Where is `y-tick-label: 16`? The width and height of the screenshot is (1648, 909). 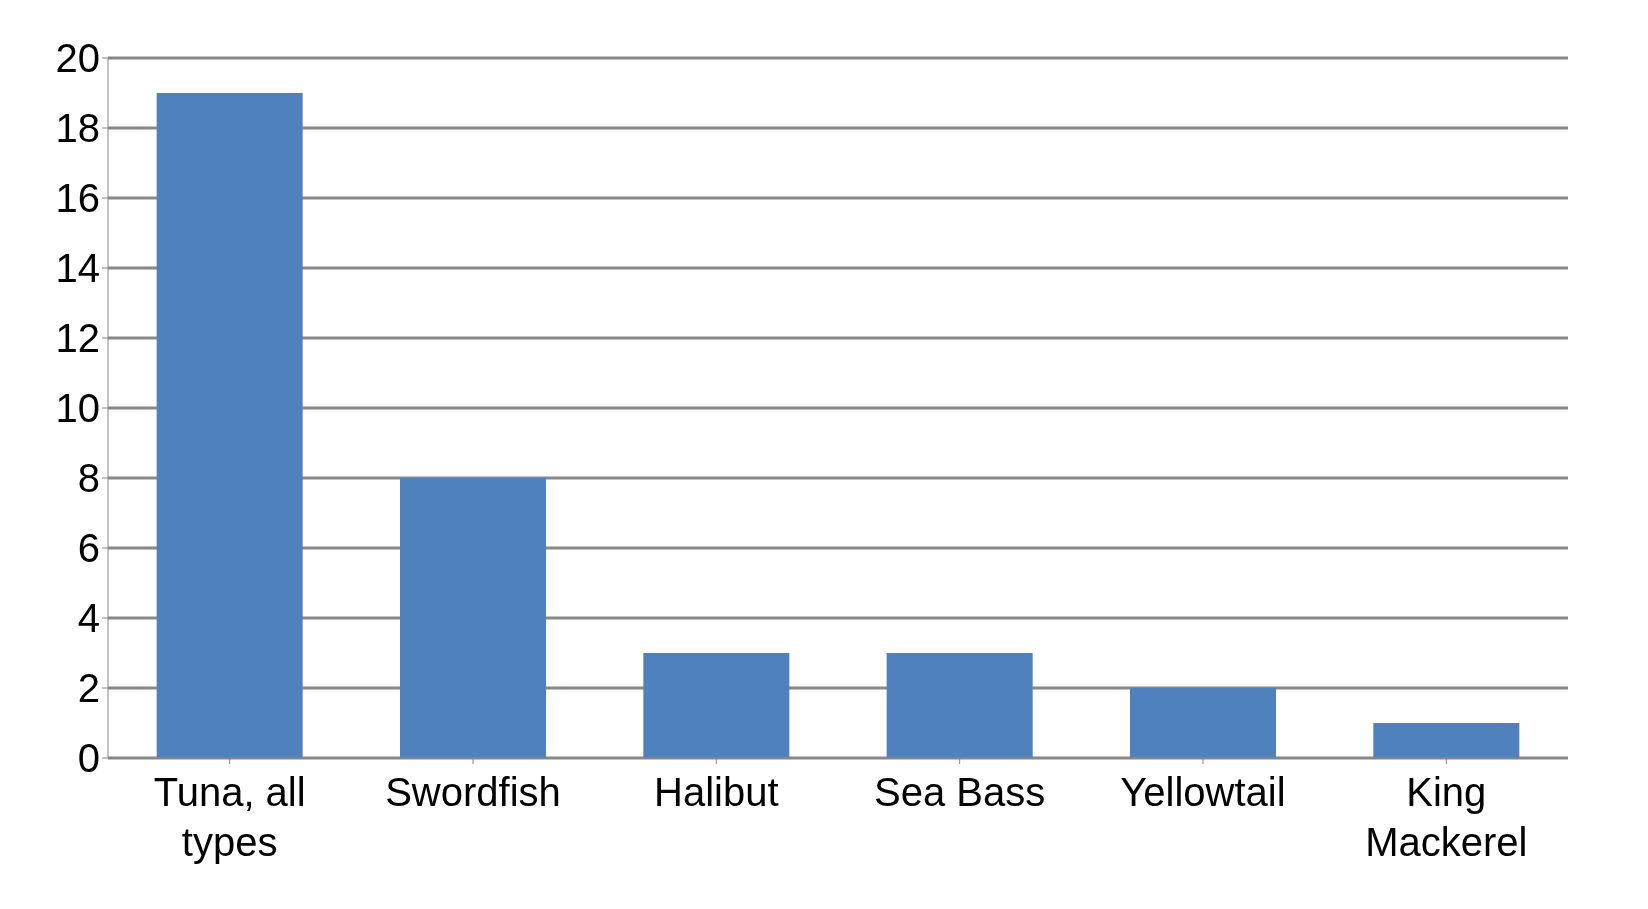 y-tick-label: 16 is located at coordinates (77, 198).